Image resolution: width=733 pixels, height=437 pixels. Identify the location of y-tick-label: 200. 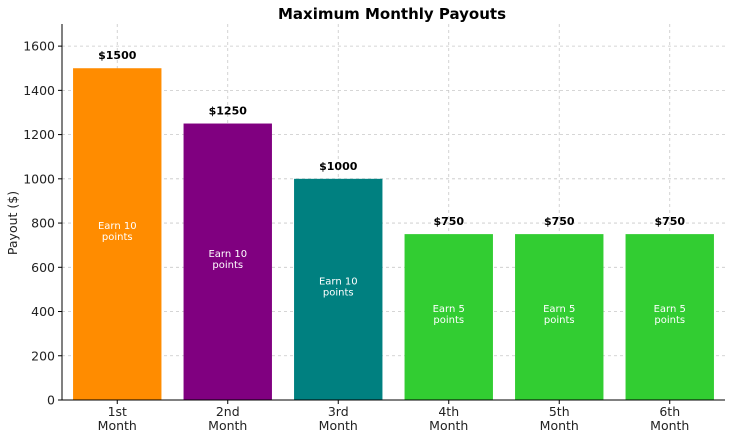
(43, 355).